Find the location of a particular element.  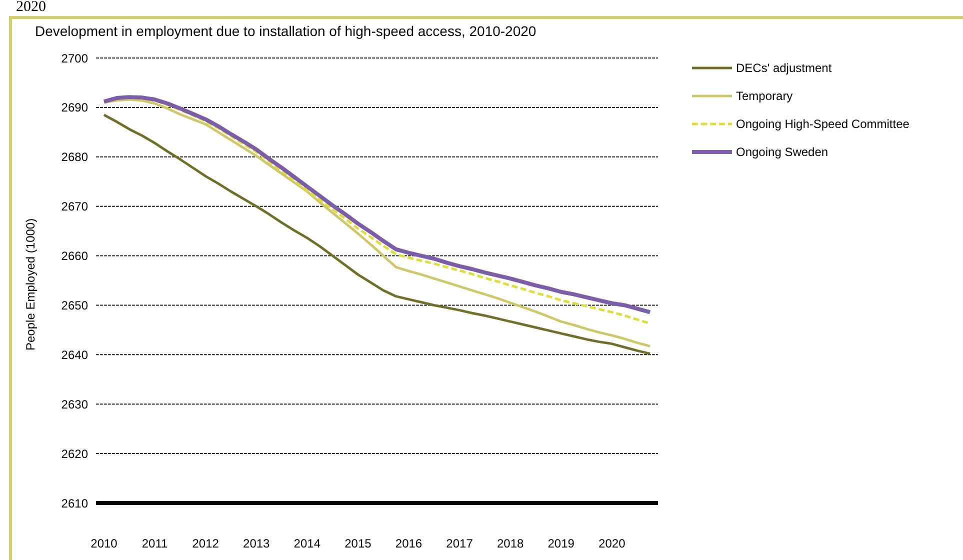

y-tick-label: 2610 is located at coordinates (74, 503).